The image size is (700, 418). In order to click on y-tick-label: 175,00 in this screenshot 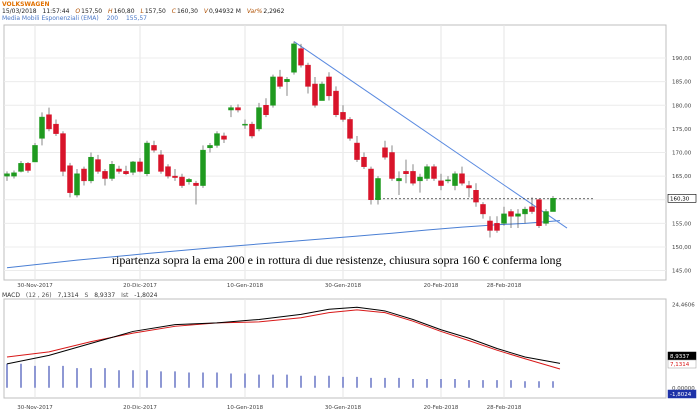, I will do `click(682, 130)`.